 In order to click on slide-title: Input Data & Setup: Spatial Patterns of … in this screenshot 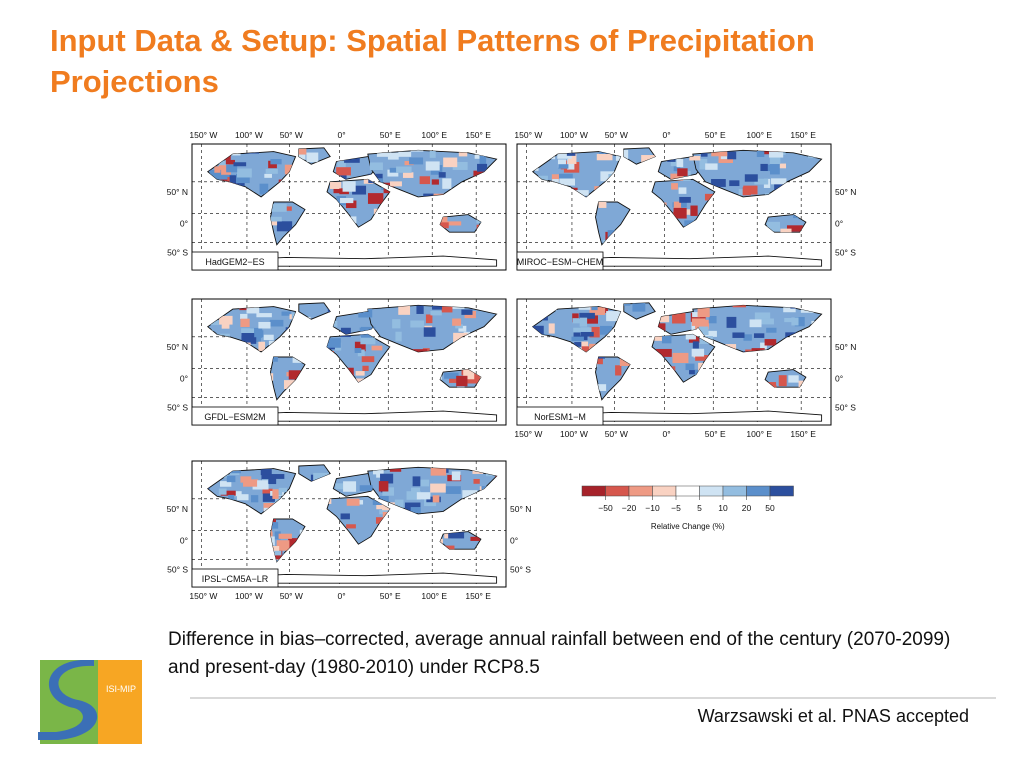, I will do `click(432, 61)`.